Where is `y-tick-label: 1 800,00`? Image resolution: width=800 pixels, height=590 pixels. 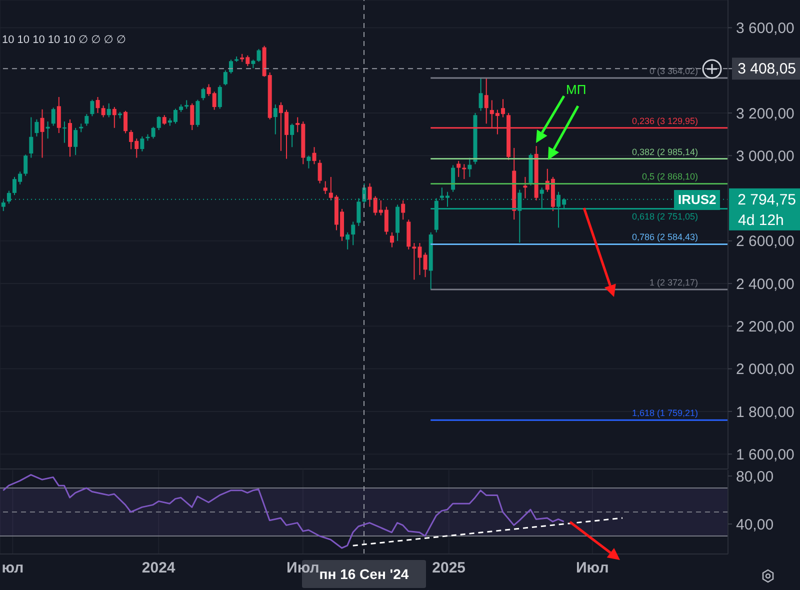
y-tick-label: 1 800,00 is located at coordinates (765, 412).